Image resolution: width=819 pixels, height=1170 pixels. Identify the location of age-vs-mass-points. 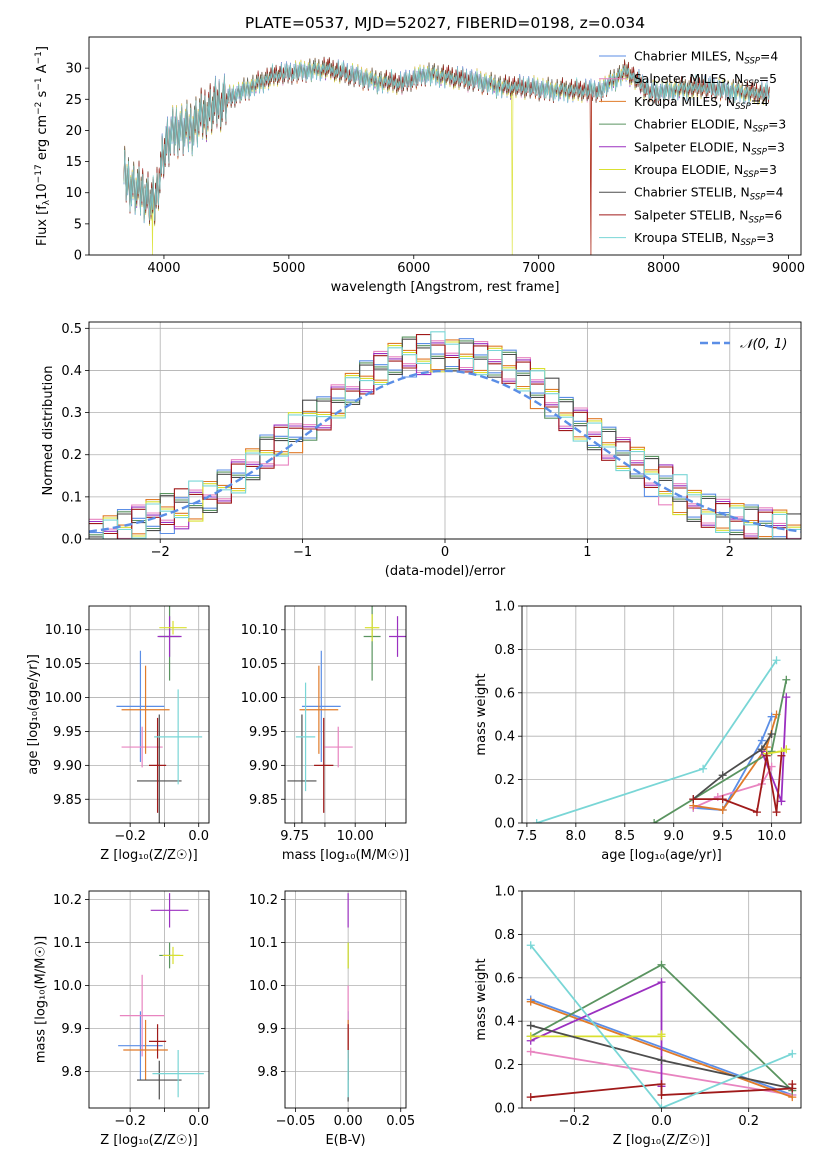
(346, 714).